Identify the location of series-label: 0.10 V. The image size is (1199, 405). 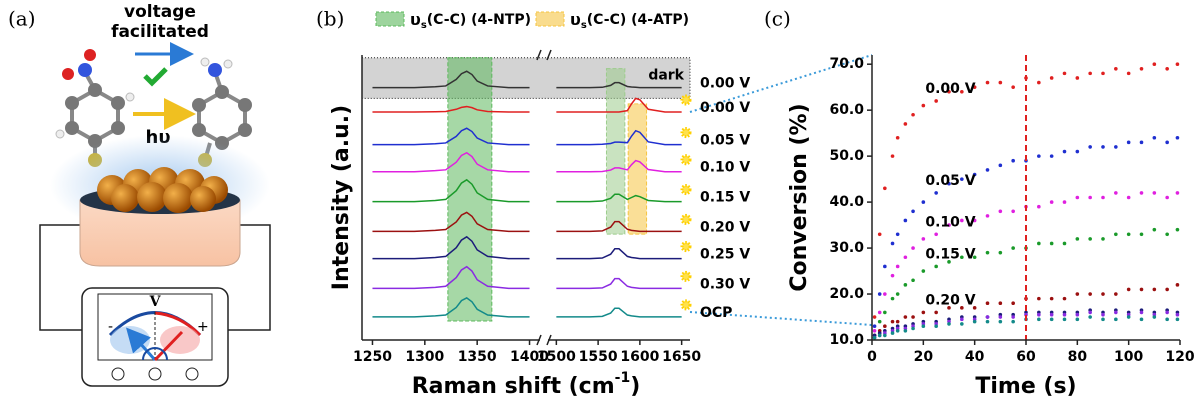
(950, 222).